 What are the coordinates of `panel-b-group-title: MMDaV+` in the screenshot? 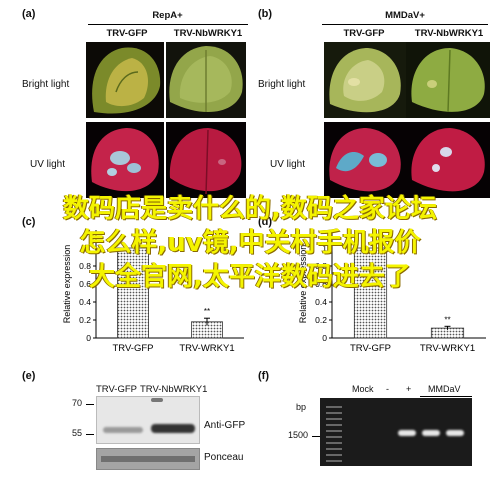 It's located at (405, 15).